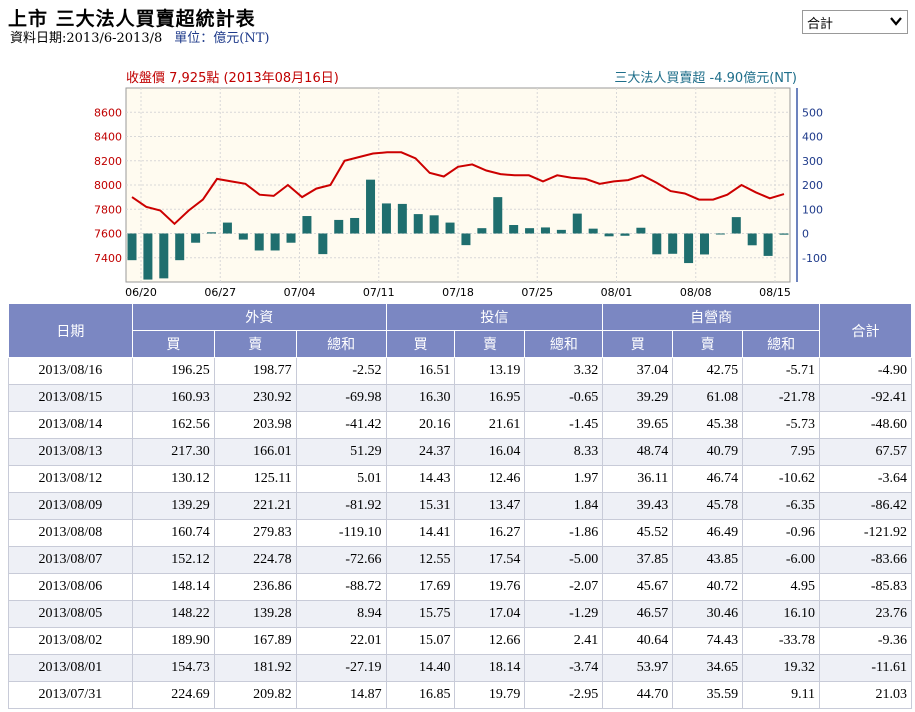 The height and width of the screenshot is (712, 915). Describe the element at coordinates (564, 533) in the screenshot. I see `value-cell: -1.86` at that location.